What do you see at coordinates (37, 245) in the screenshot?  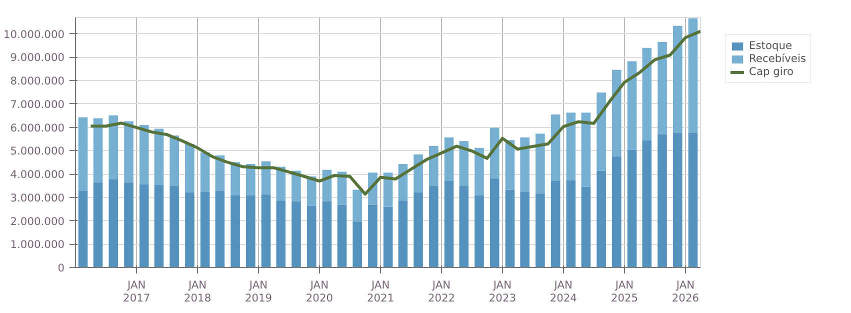 I see `y-tick-label: 1.000.000` at bounding box center [37, 245].